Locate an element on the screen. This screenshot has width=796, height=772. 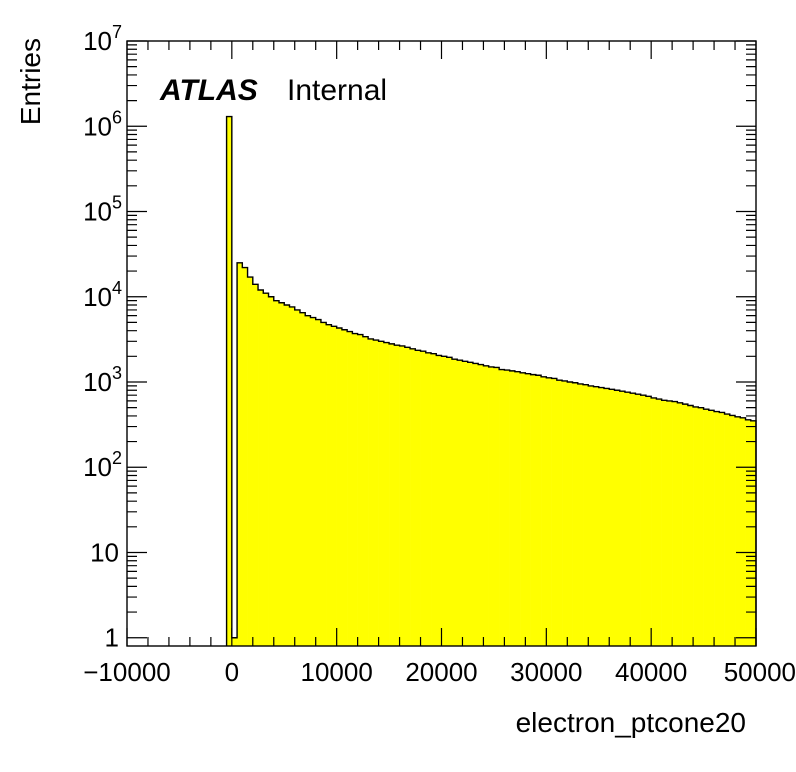
x-tick-label: 50000 is located at coordinates (760, 672).